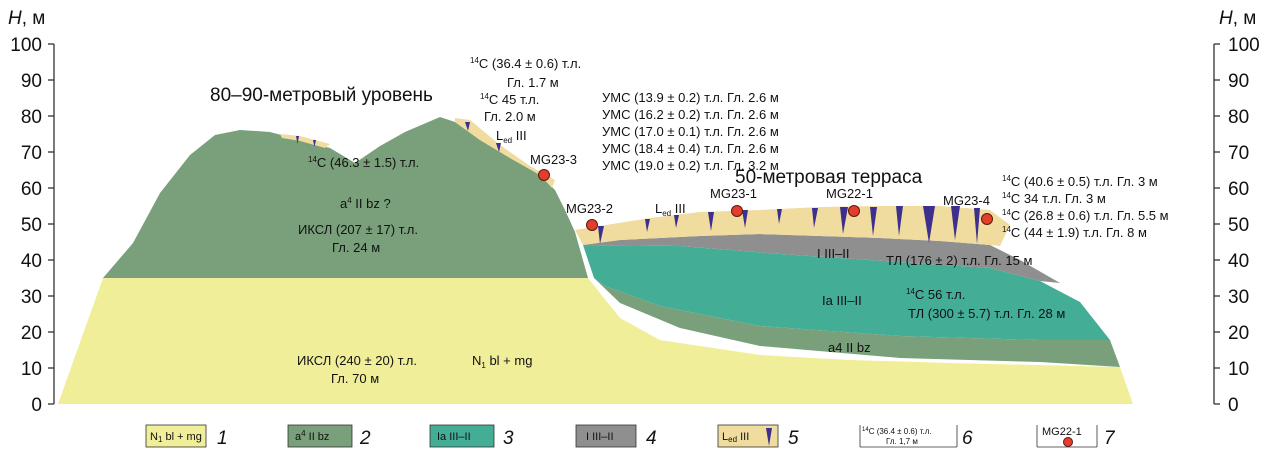 The image size is (1272, 451). I want to click on legend-wedge-icon, so click(769, 437).